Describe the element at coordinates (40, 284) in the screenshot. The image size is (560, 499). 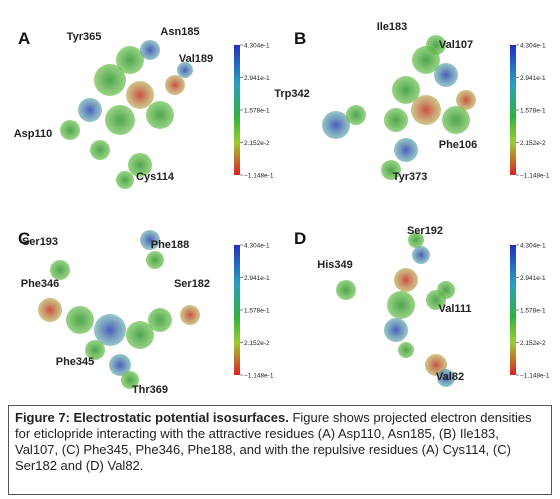
I see `residue-label: Phe346` at that location.